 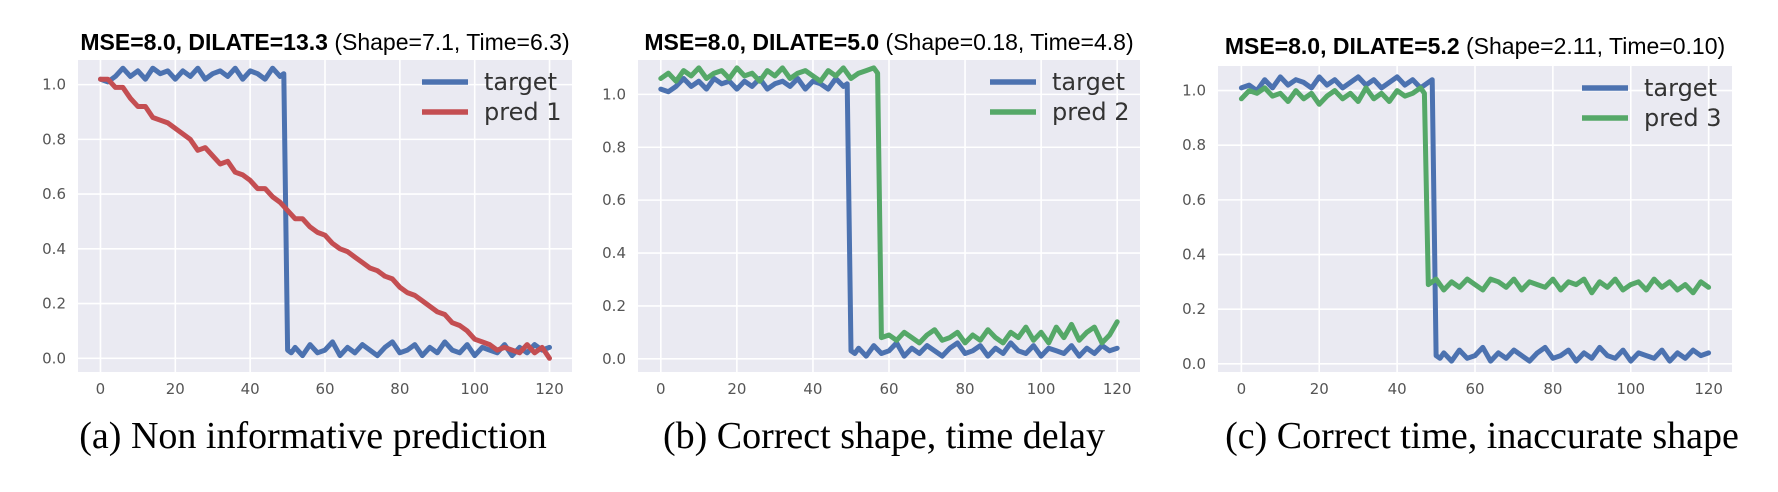 I want to click on chart-caption: (a) Non informative prediction, so click(x=312, y=436).